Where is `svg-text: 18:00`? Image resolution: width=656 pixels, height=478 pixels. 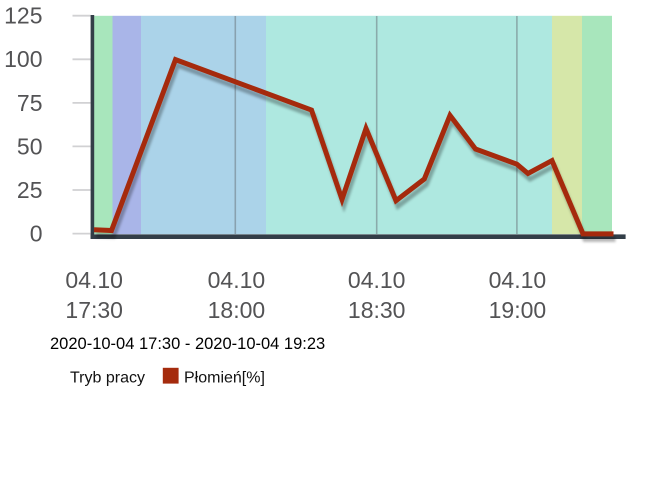
svg-text: 18:00 is located at coordinates (237, 310).